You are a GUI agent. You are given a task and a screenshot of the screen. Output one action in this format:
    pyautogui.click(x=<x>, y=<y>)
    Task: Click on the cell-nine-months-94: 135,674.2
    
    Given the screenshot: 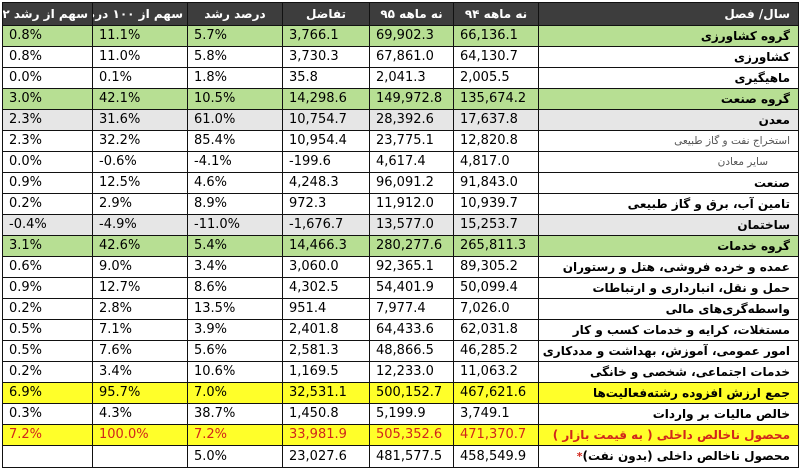 What is the action you would take?
    pyautogui.click(x=496, y=99)
    